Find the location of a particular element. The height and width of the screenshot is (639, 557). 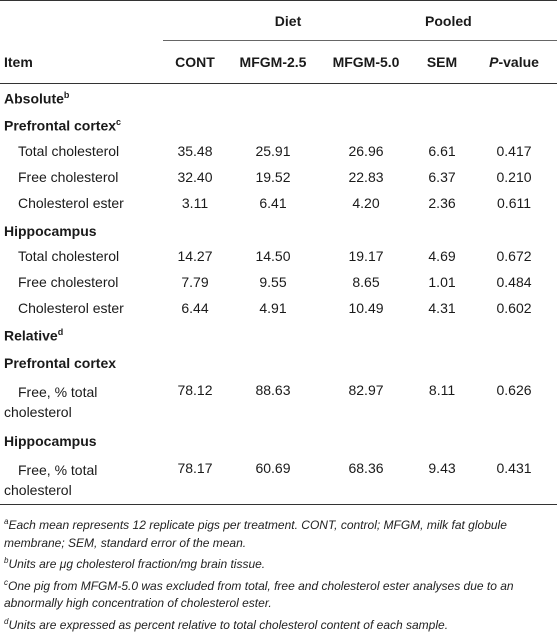

section-absolute: Absoluteb is located at coordinates (37, 98).